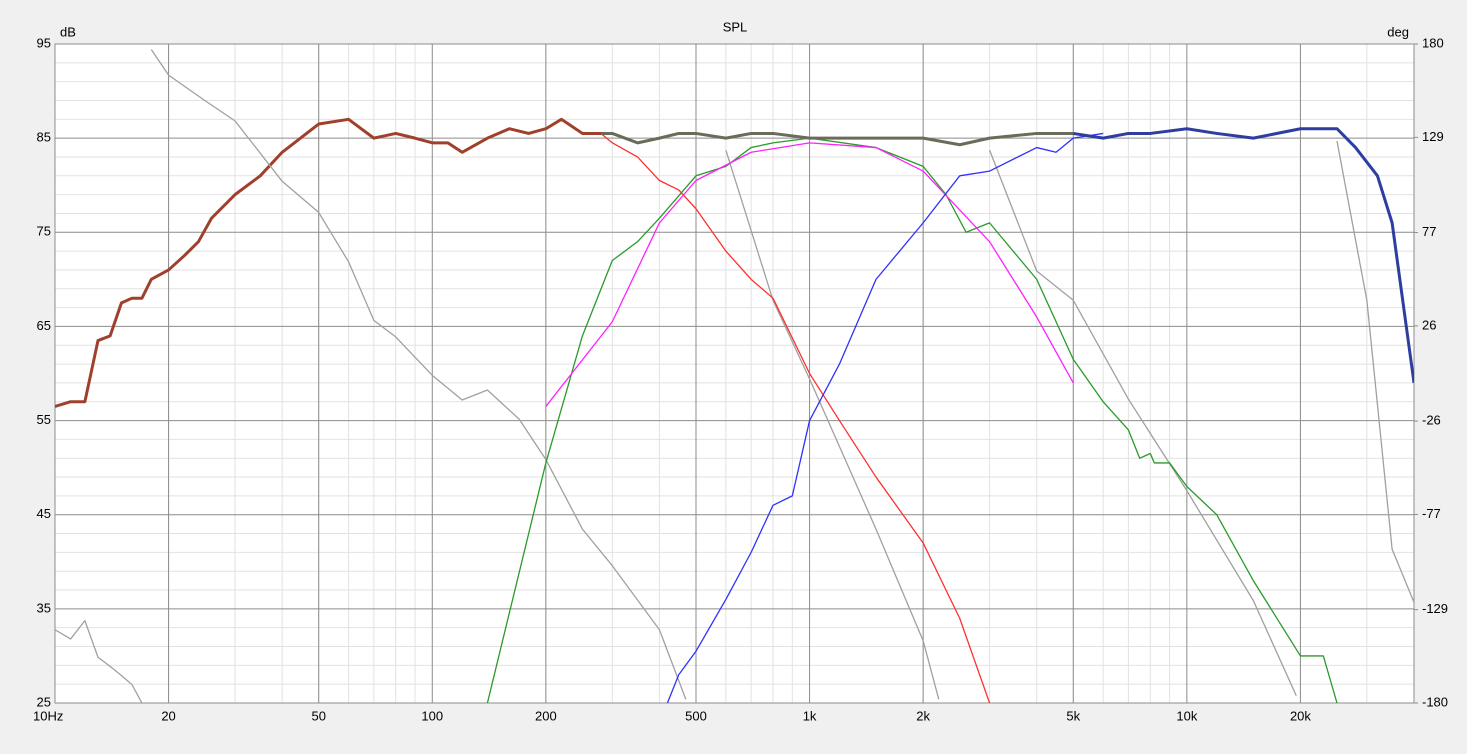 Image resolution: width=1467 pixels, height=754 pixels. I want to click on y2-tick-label: 180, so click(1433, 42).